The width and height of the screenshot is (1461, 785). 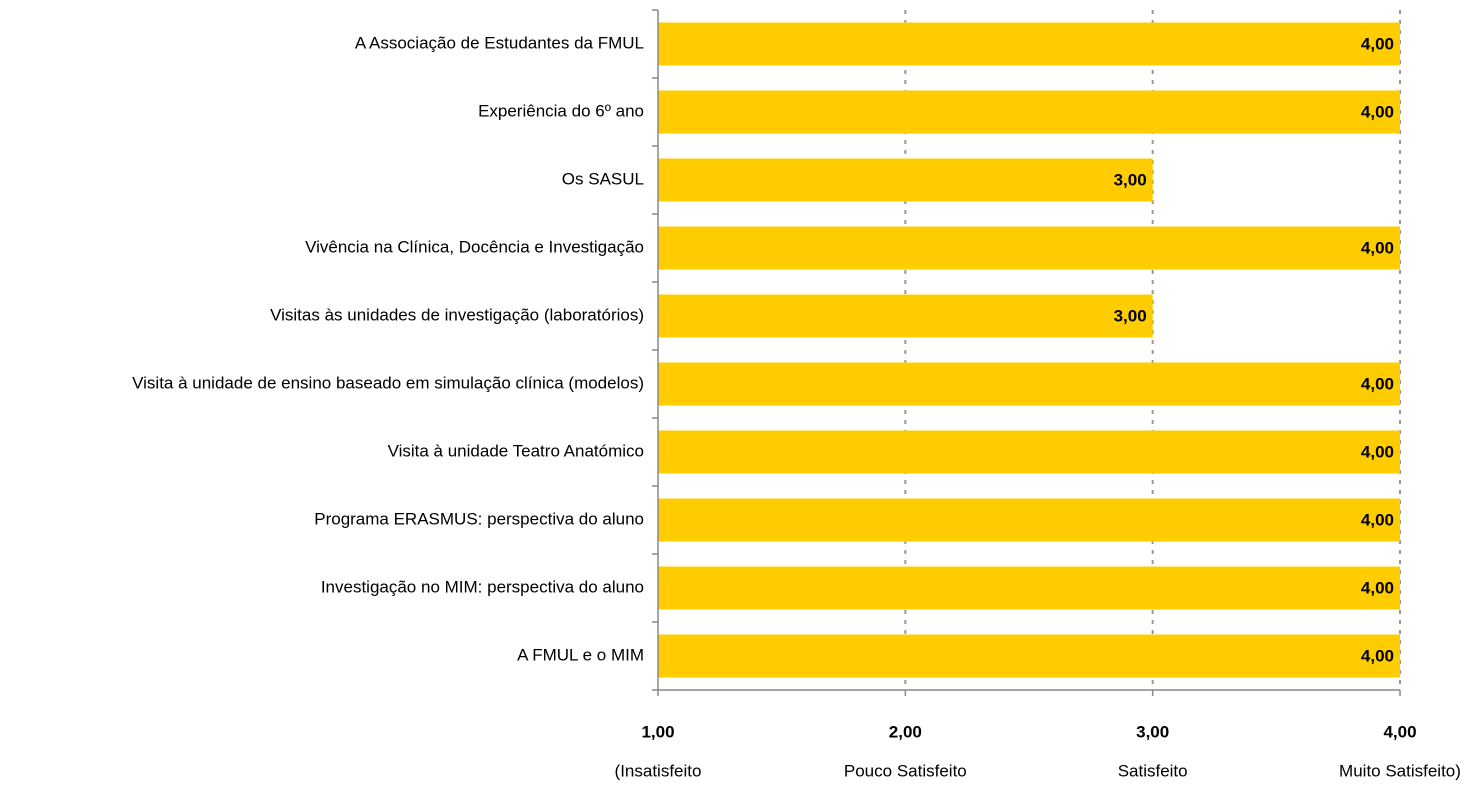 What do you see at coordinates (1153, 770) in the screenshot?
I see `x-tick-caption: Satisfeito` at bounding box center [1153, 770].